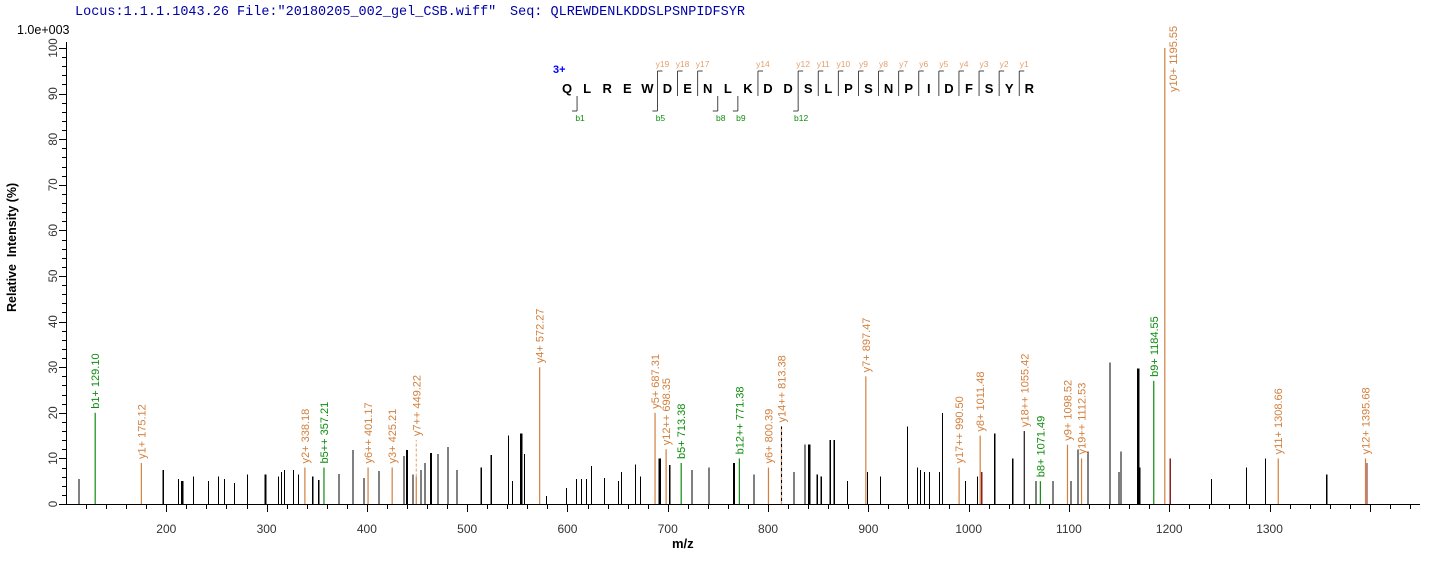  Describe the element at coordinates (367, 529) in the screenshot. I see `svg-text: 400` at that location.